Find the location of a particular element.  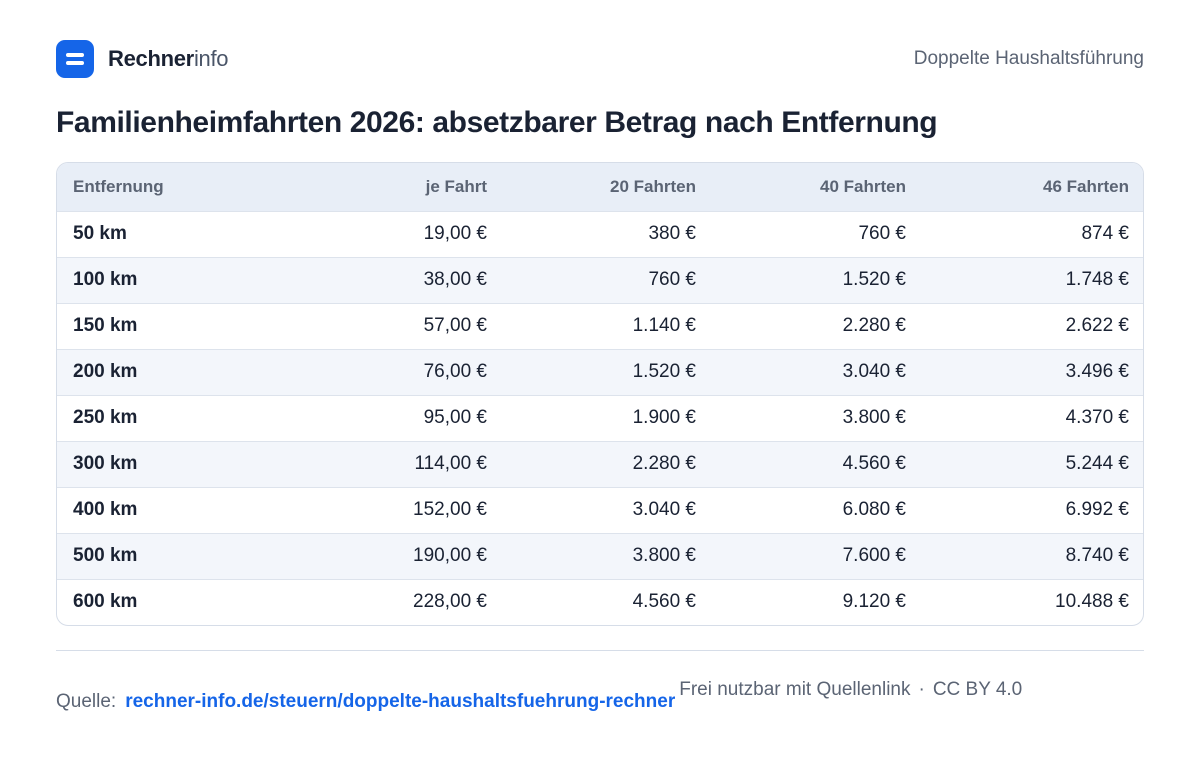

license-name: CC BY 4.0 is located at coordinates (977, 689).